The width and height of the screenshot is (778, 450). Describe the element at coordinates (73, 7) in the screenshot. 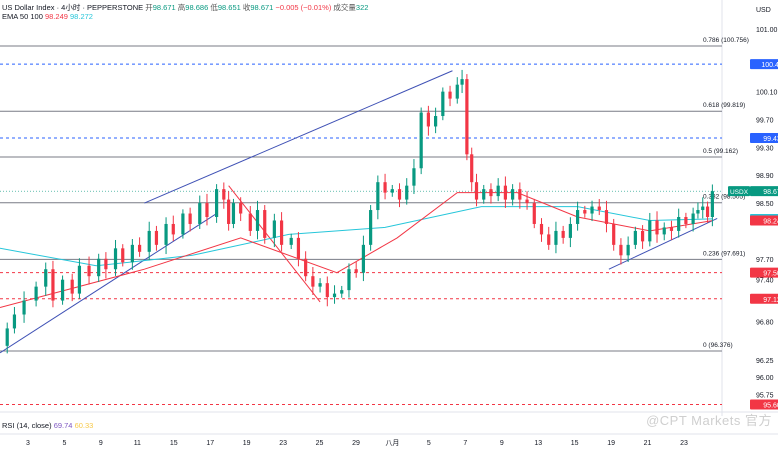

I see `symbol-title: US Dollar Index · 4小时 · PEPPERSTONE` at that location.